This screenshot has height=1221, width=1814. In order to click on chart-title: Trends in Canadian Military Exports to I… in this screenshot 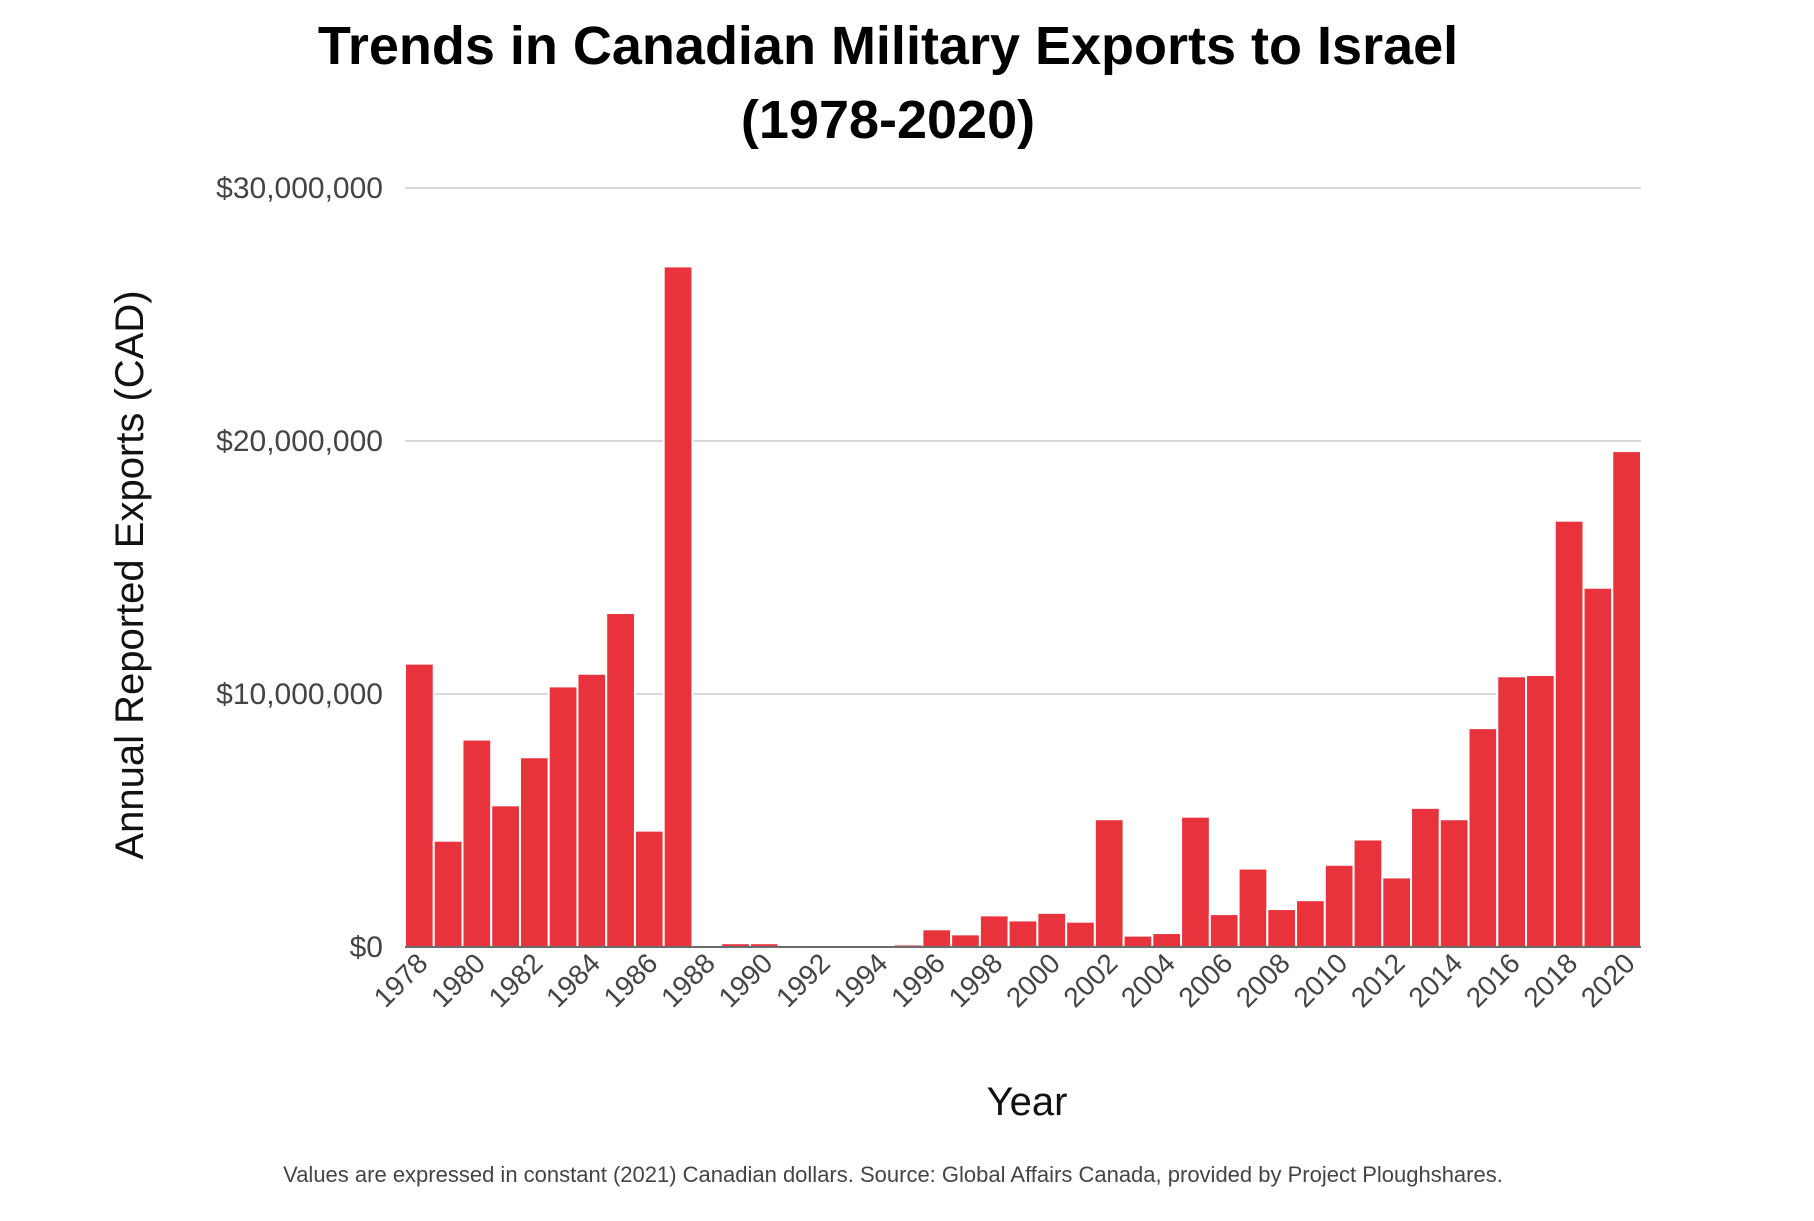, I will do `click(888, 46)`.